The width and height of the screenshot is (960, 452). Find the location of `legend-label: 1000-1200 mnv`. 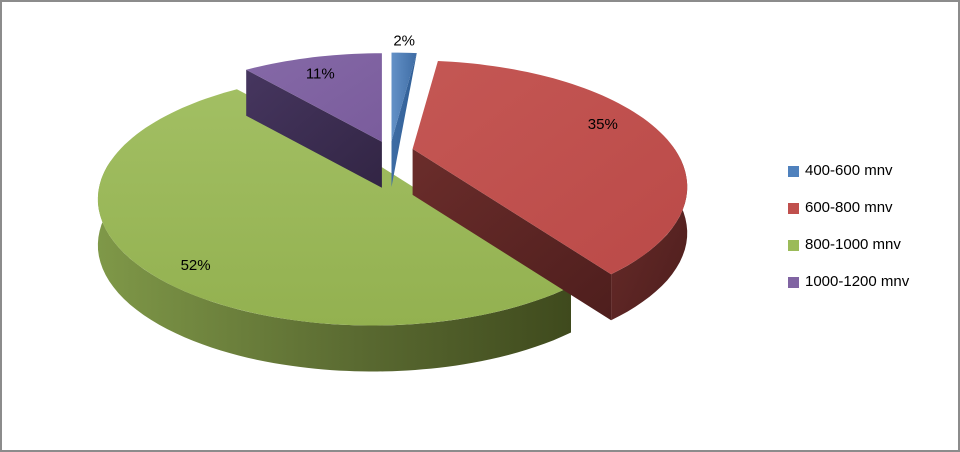

legend-label: 1000-1200 mnv is located at coordinates (857, 281).